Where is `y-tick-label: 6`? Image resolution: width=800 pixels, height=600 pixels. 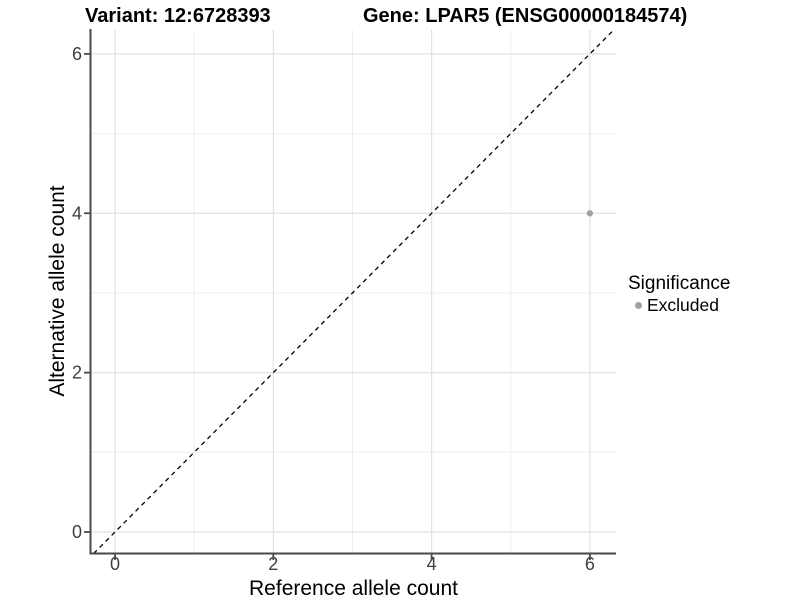 y-tick-label: 6 is located at coordinates (77, 54).